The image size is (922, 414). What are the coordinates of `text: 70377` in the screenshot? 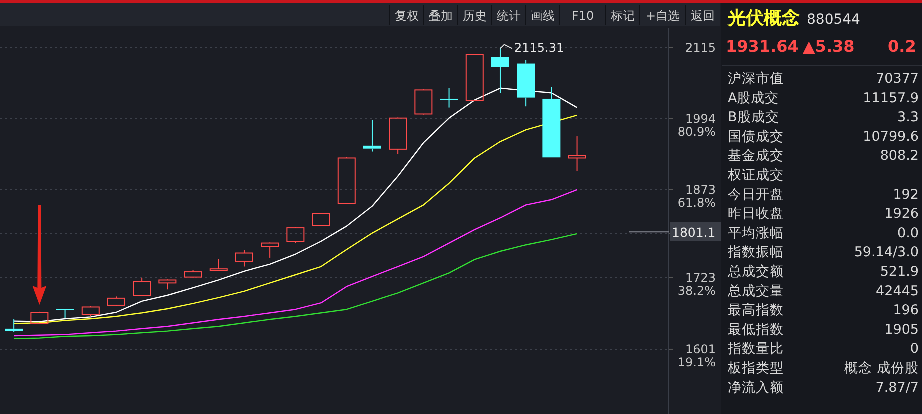 It's located at (897, 79).